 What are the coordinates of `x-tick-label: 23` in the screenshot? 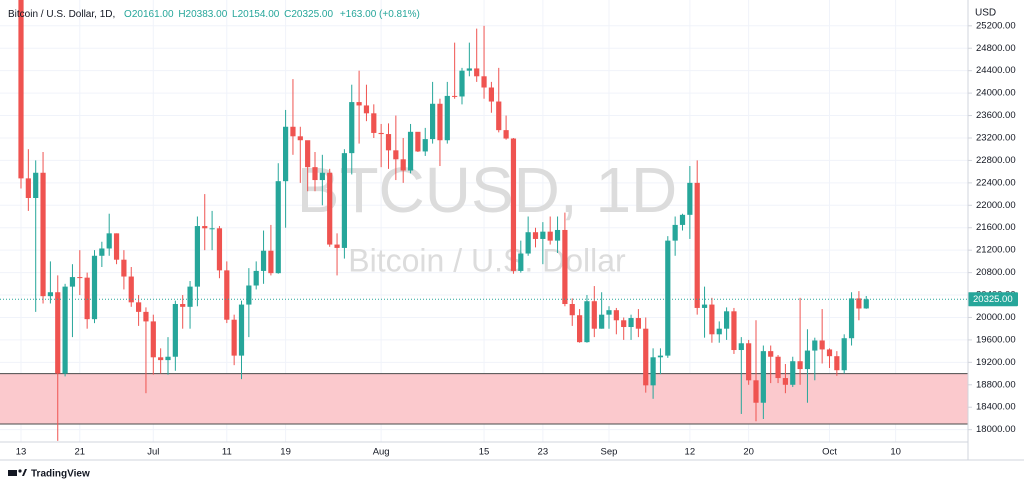 It's located at (543, 452).